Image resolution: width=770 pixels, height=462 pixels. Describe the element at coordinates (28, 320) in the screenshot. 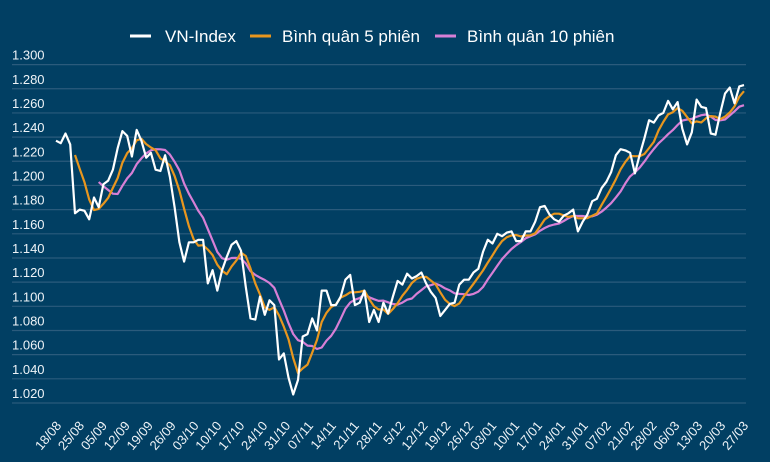

I see `y-tick-label: 1.080` at that location.